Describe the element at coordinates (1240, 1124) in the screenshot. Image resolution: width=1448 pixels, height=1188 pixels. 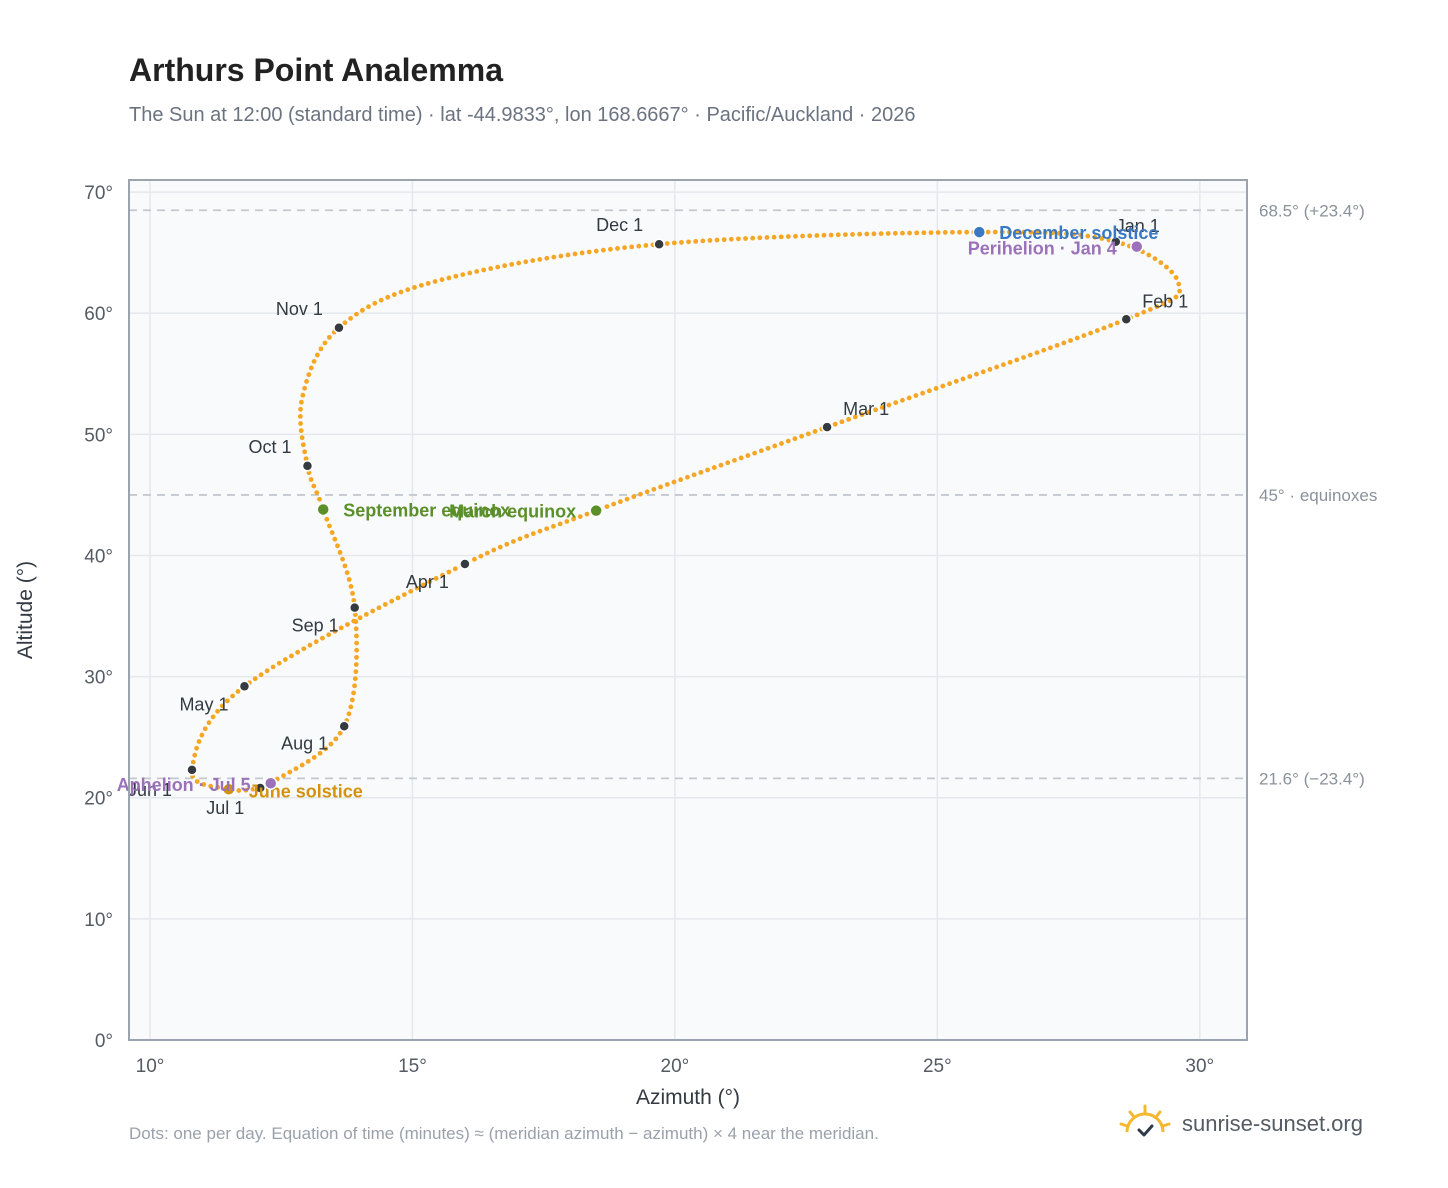
I see `brand-logo: sunrise-sunset.org` at that location.